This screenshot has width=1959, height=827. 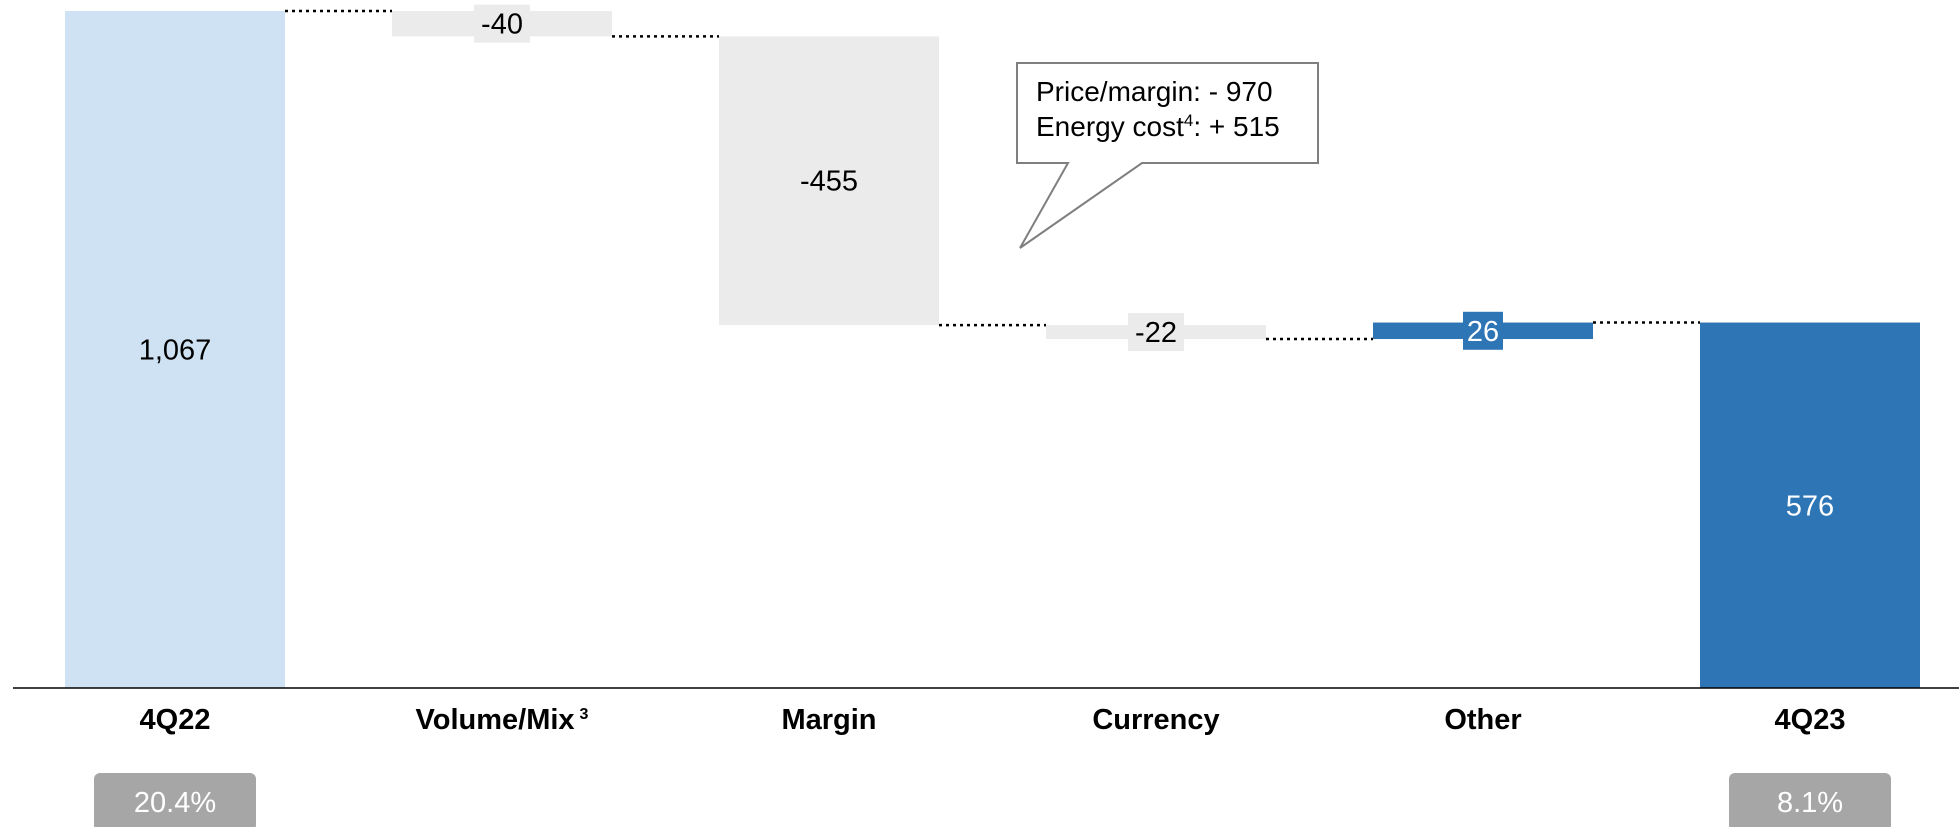 I want to click on callout-energy-cost-value: : + 515, so click(x=1236, y=126).